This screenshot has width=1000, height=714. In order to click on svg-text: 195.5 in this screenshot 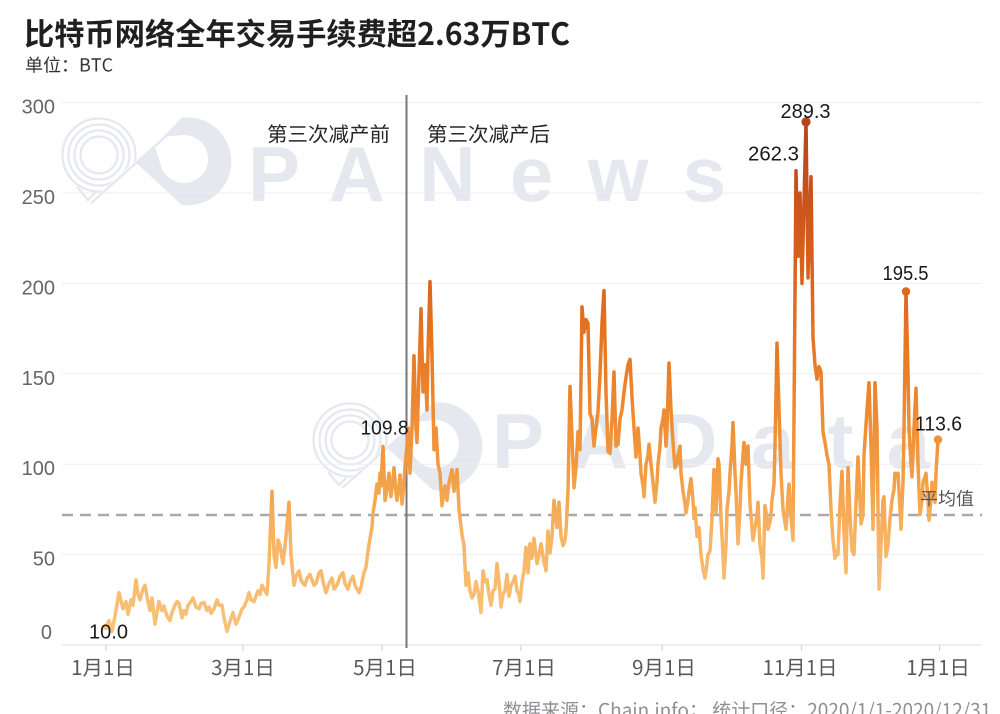, I will do `click(906, 273)`.